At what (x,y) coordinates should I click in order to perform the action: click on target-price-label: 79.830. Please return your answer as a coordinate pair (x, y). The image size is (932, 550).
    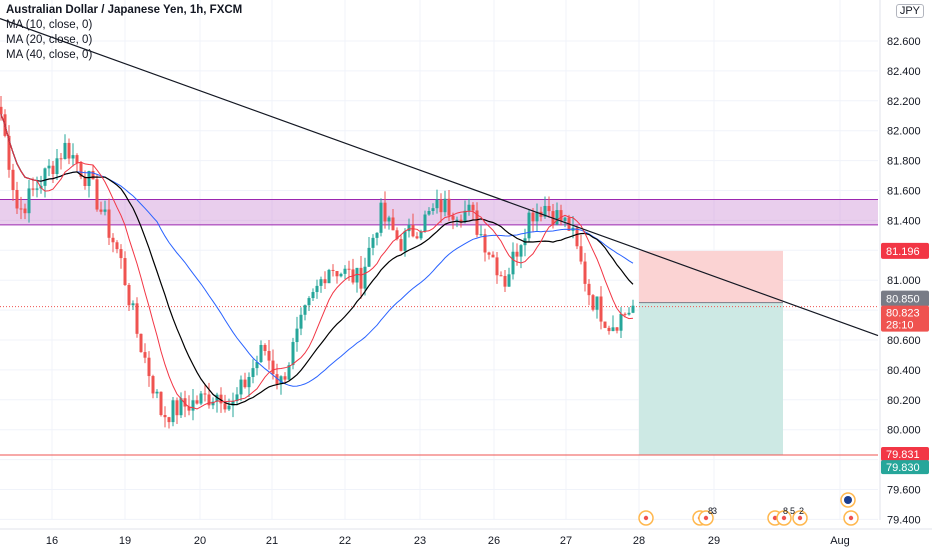
    Looking at the image, I should click on (905, 467).